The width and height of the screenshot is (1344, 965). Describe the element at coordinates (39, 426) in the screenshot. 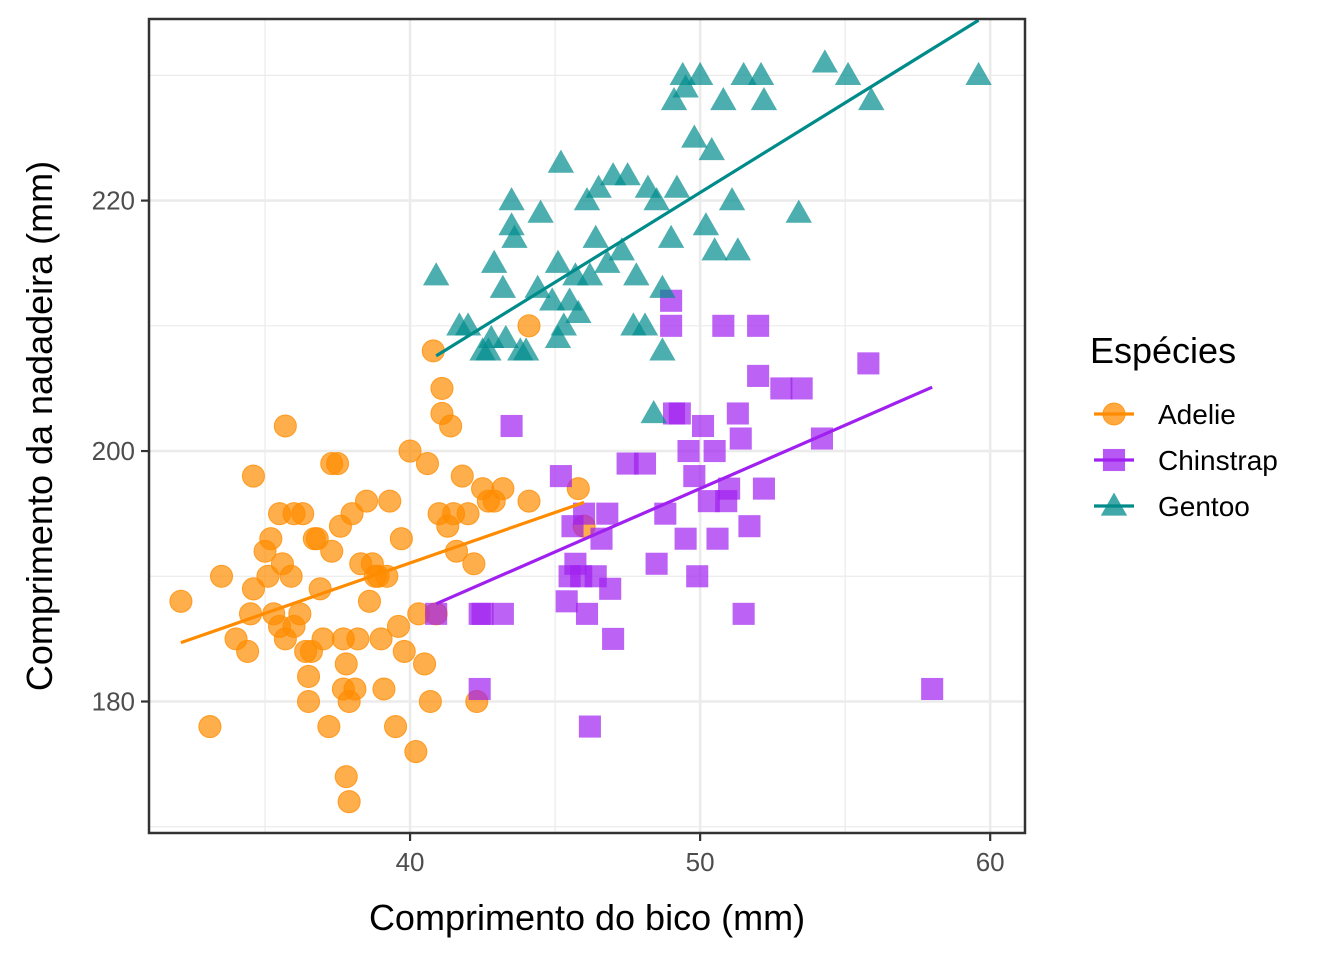

I see `y-axis-title: Comprimento da nadadeira (mm)` at that location.